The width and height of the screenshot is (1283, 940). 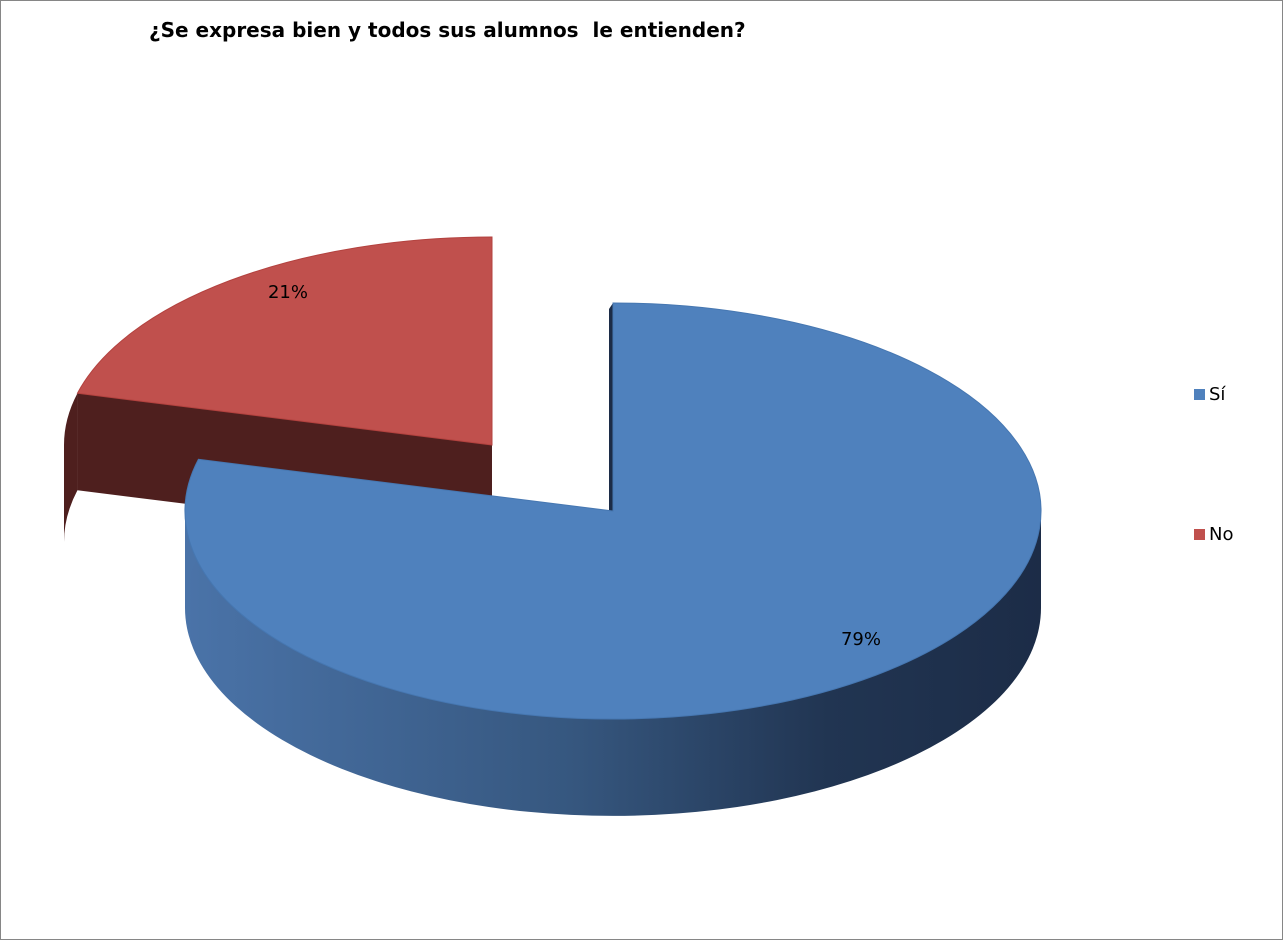 I want to click on slice-no-outer-wall, so click(x=71, y=467).